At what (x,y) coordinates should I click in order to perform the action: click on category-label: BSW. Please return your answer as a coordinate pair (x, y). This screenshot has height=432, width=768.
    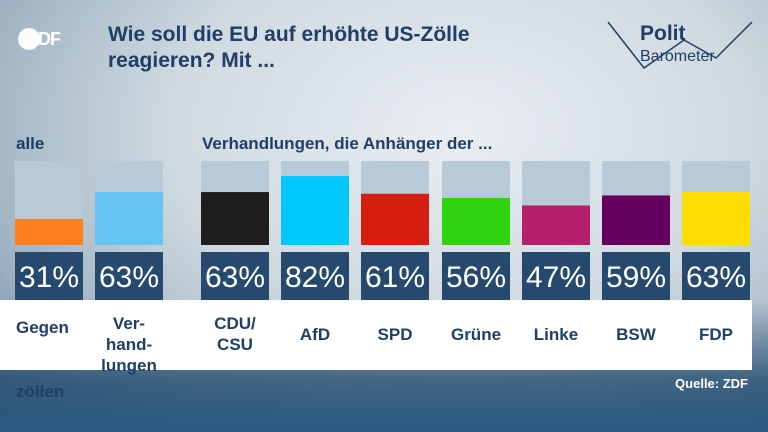
    Looking at the image, I should click on (636, 334).